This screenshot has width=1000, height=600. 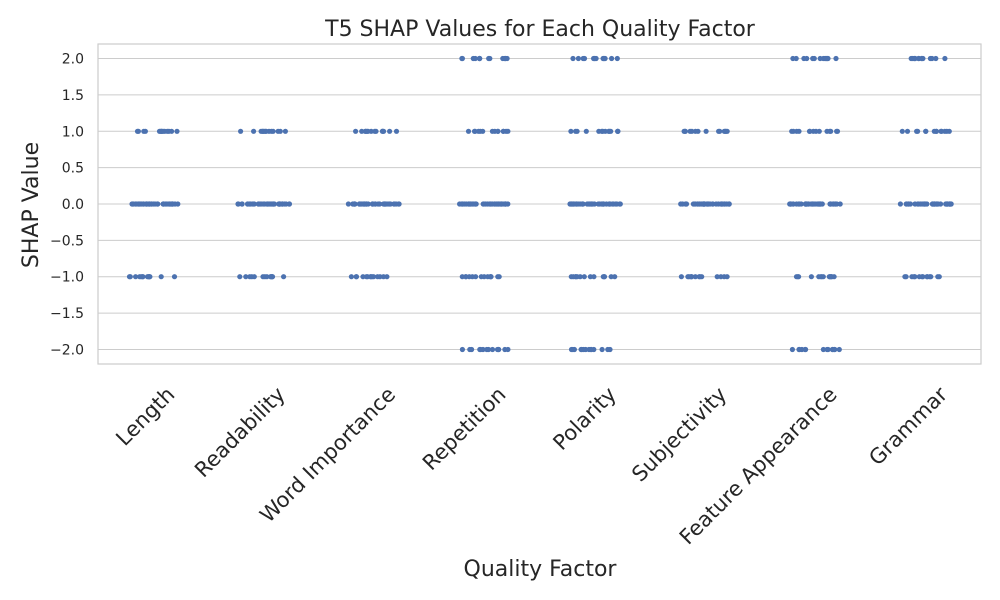 What do you see at coordinates (145, 416) in the screenshot?
I see `x-tick-label: Length` at bounding box center [145, 416].